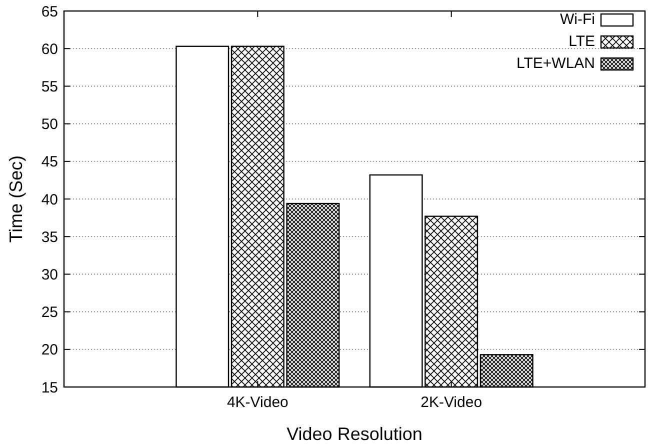 The width and height of the screenshot is (661, 448). Describe the element at coordinates (49, 237) in the screenshot. I see `y-tick-label: 35` at that location.